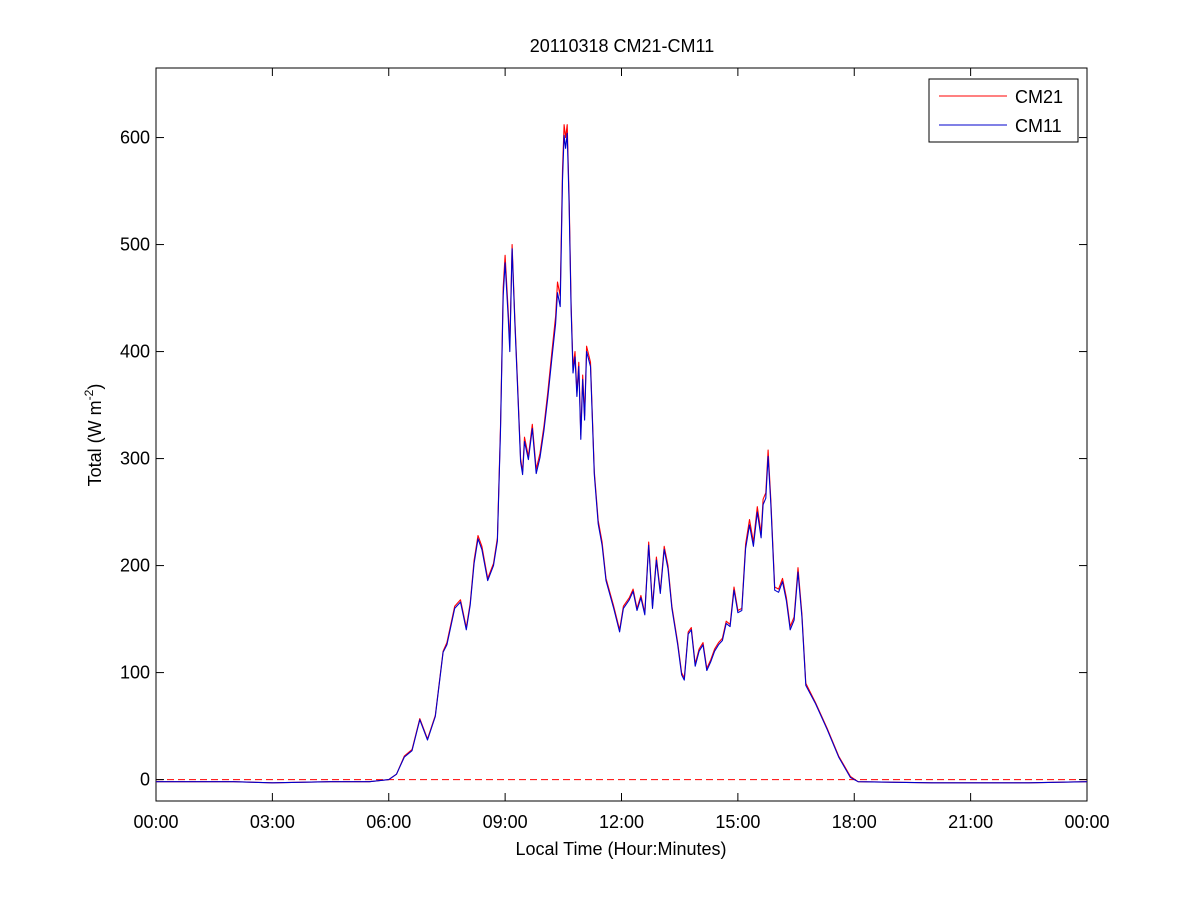 This screenshot has width=1201, height=901. I want to click on y-tick-label: 100, so click(135, 673).